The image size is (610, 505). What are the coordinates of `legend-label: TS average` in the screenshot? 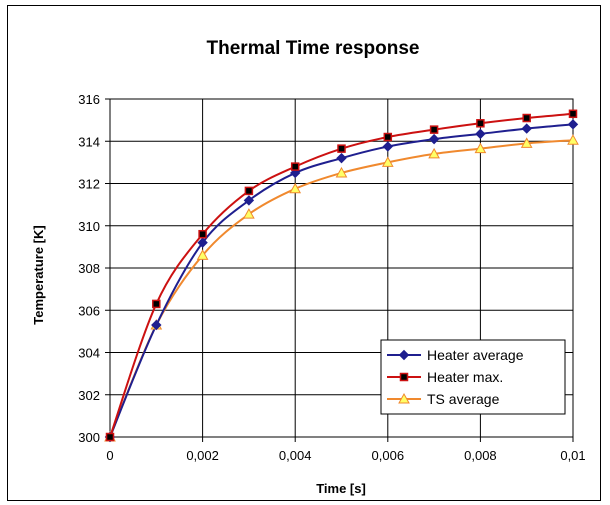 It's located at (463, 399).